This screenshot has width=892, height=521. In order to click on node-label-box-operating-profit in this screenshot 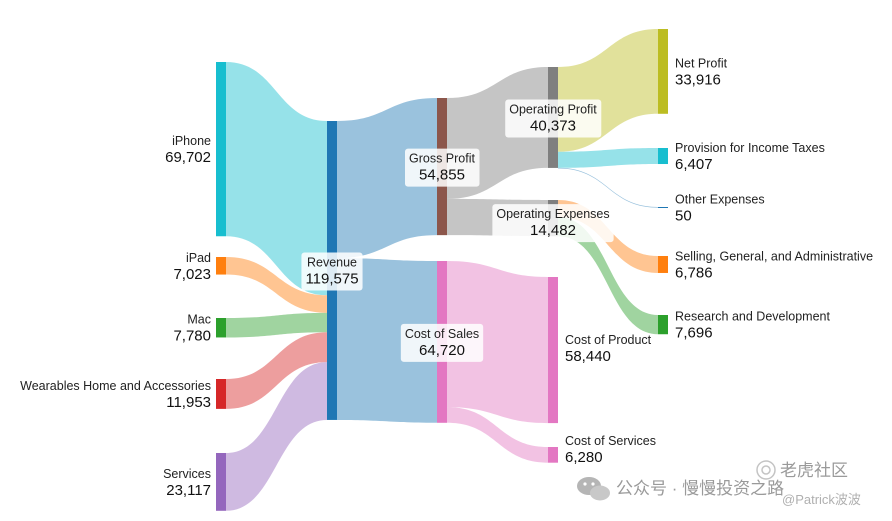, I will do `click(553, 118)`.